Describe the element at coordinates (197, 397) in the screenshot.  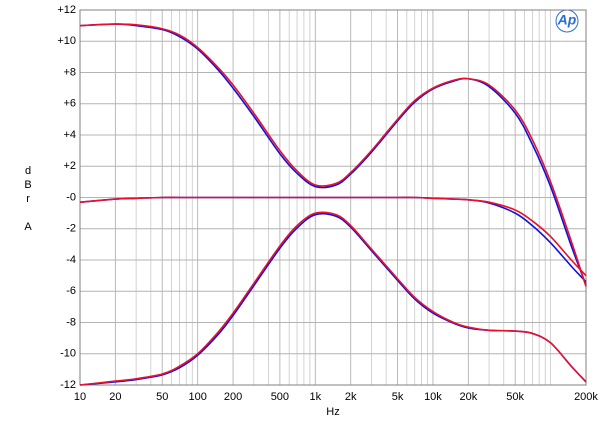
I see `x-tick-label: 100` at that location.